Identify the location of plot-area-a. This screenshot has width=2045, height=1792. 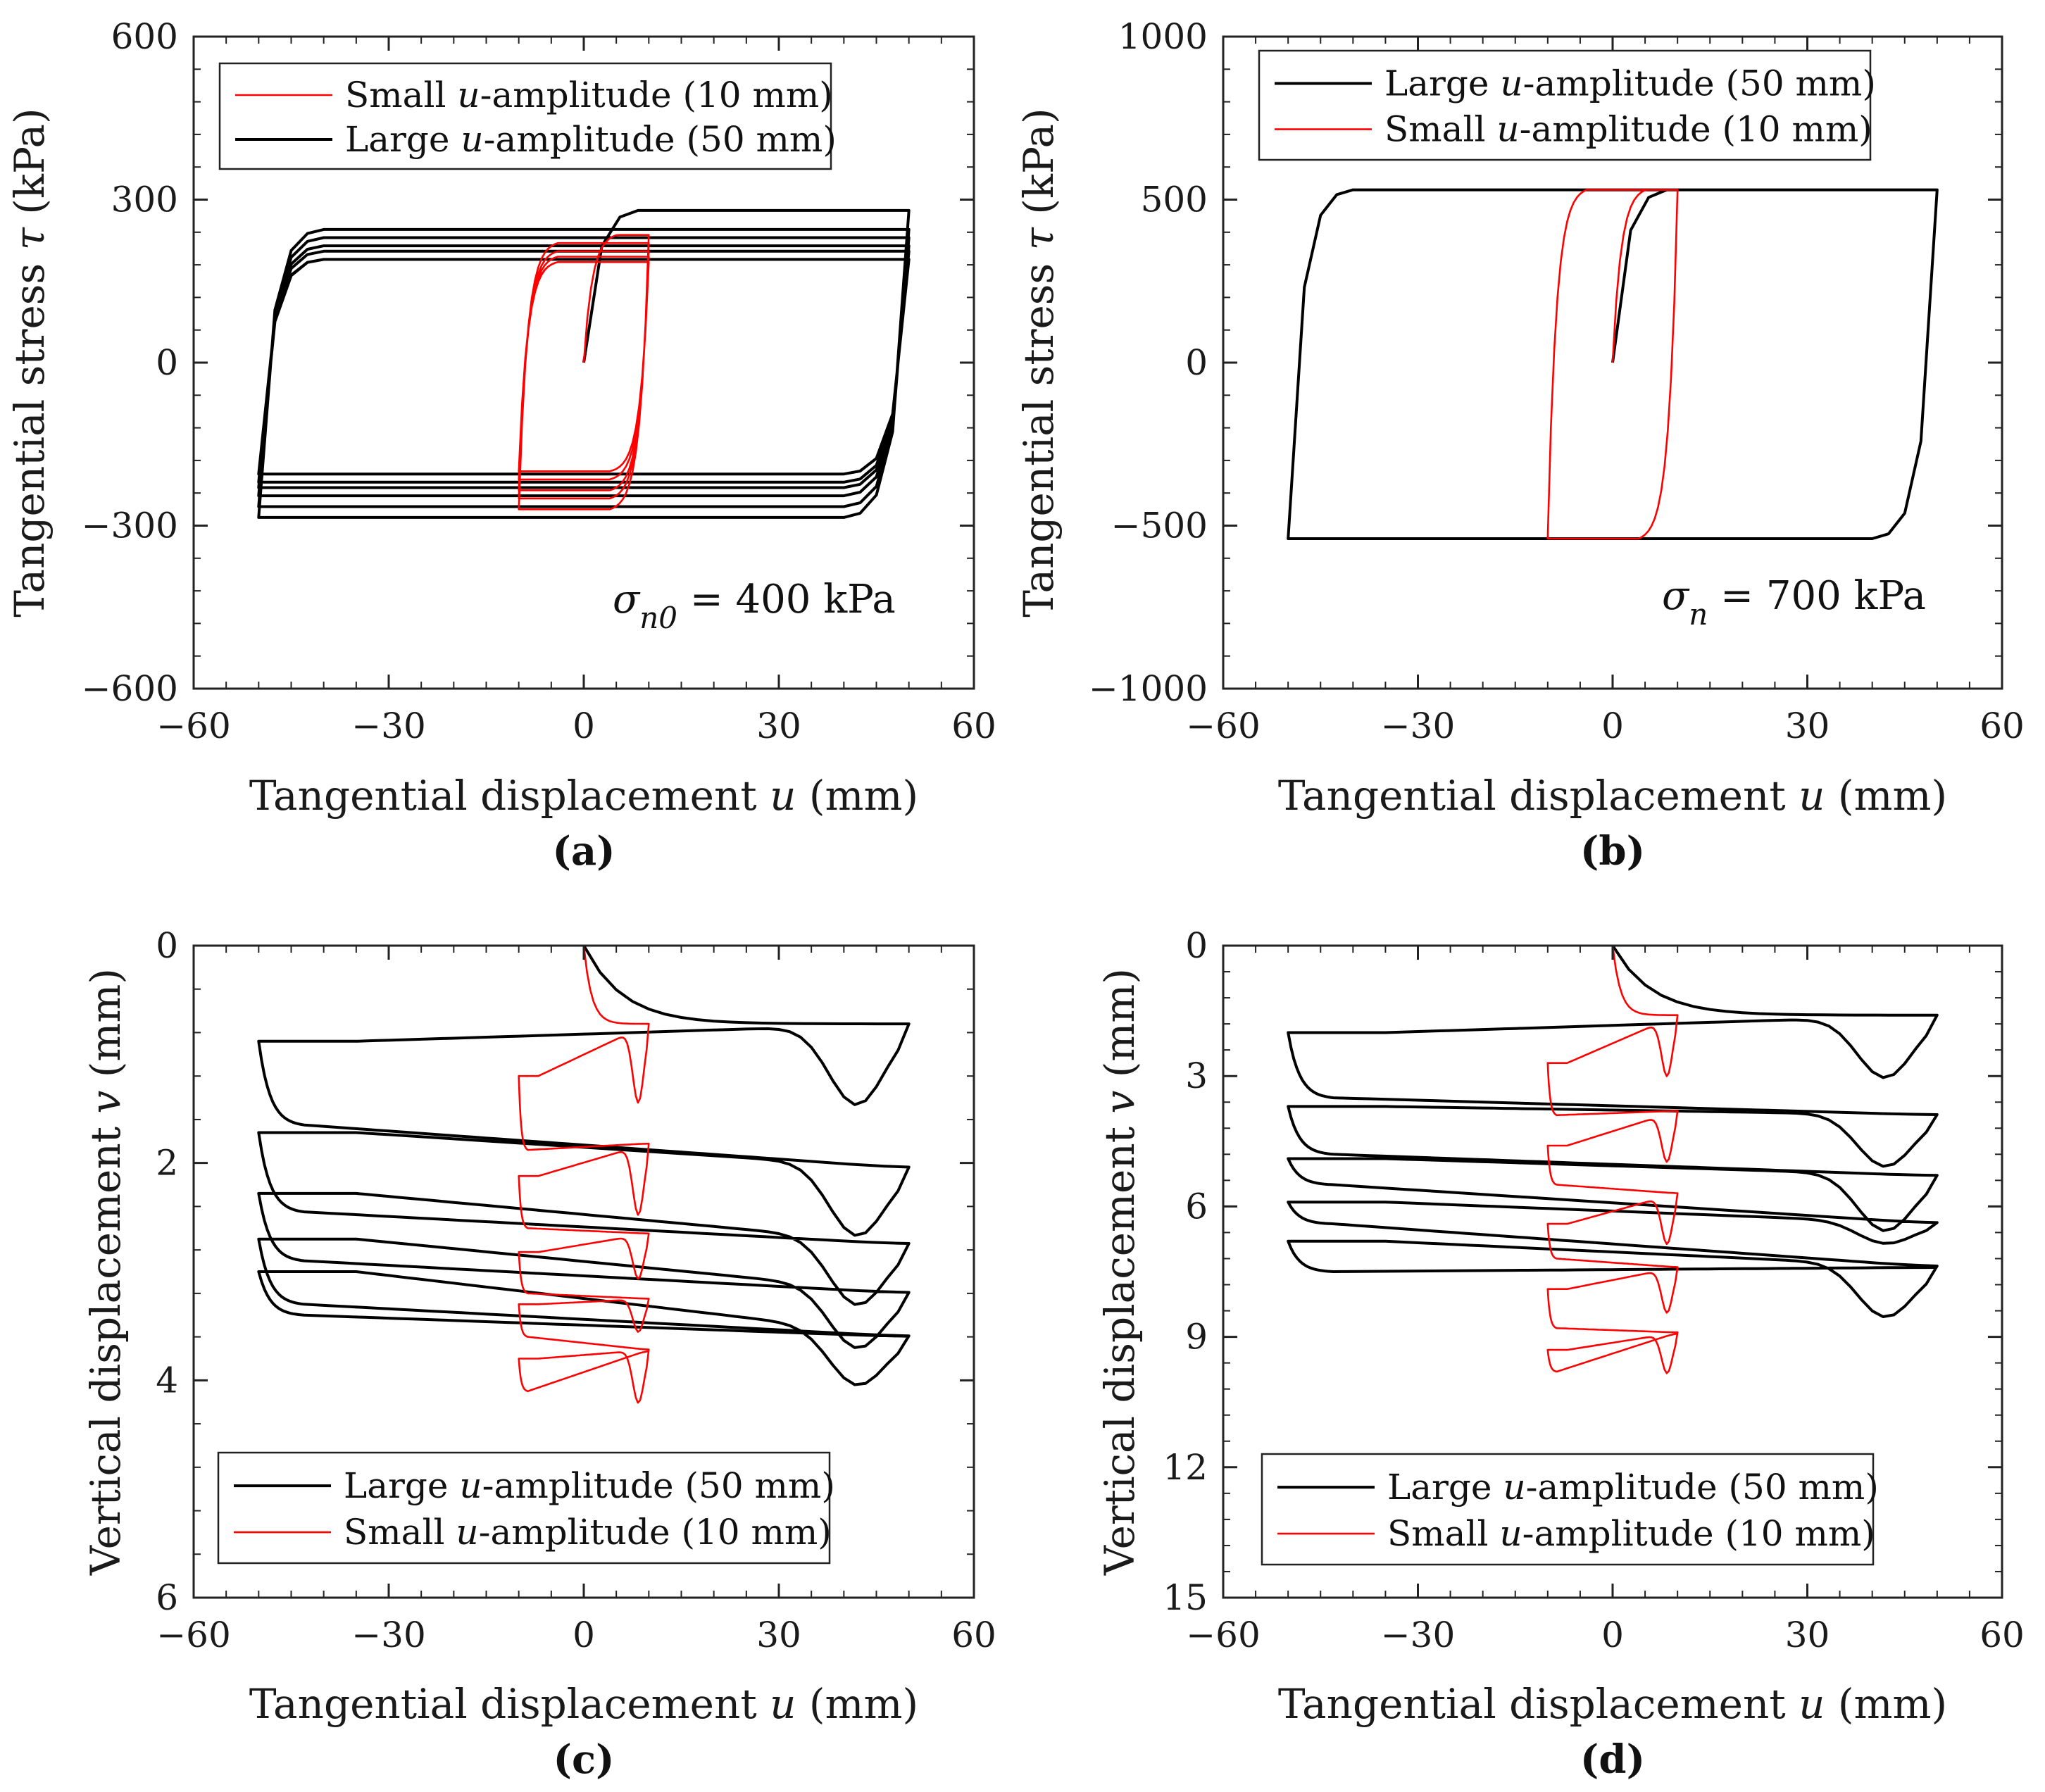
(584, 364).